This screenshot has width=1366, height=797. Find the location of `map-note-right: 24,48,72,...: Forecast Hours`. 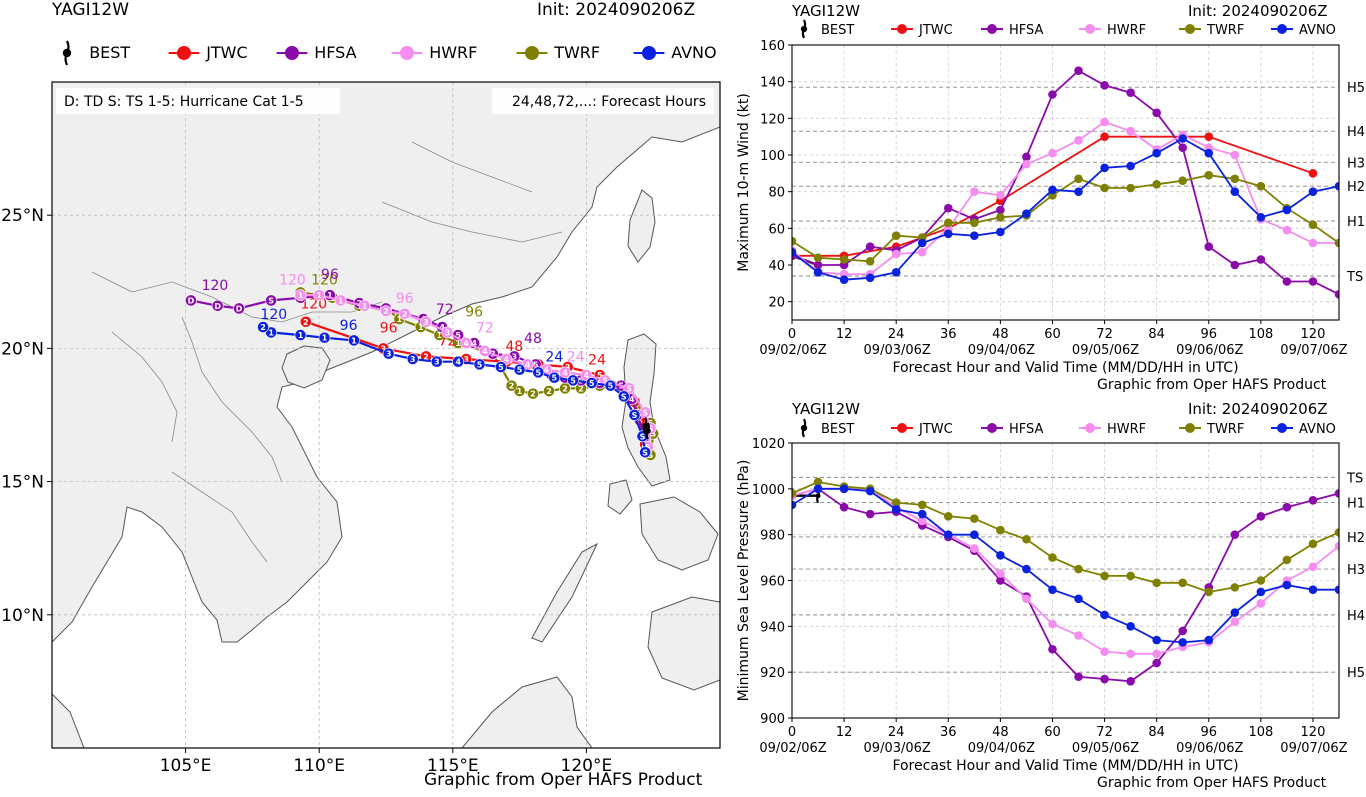

map-note-right: 24,48,72,...: Forecast Hours is located at coordinates (609, 102).